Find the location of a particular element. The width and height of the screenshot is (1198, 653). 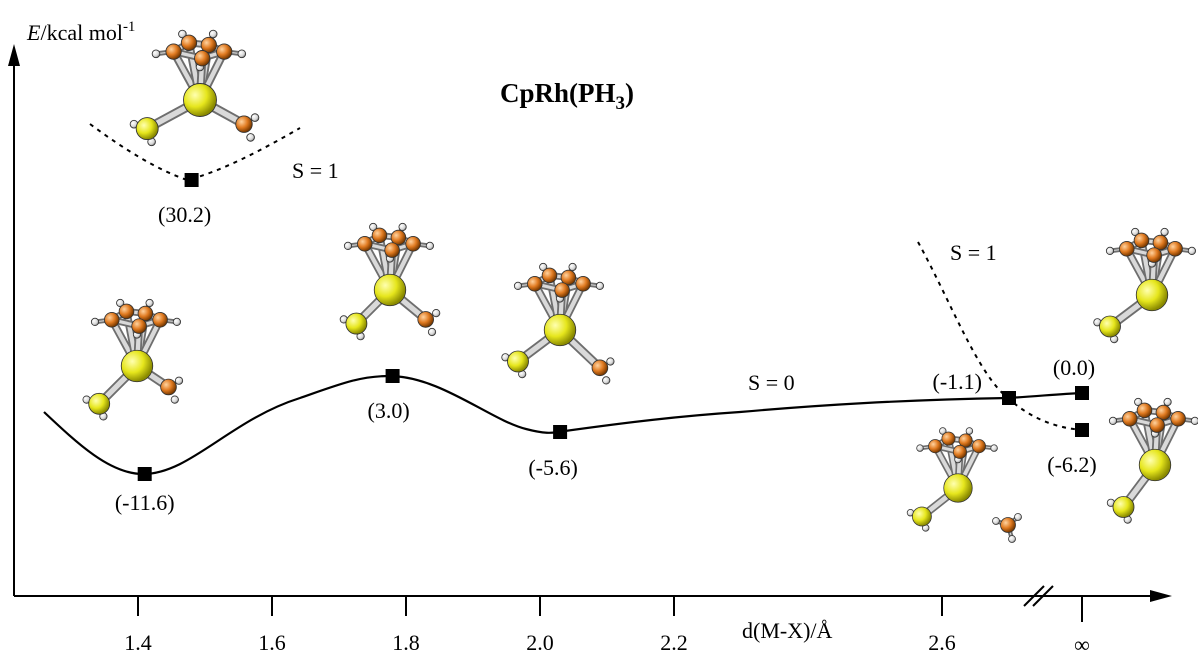

x-tick-label-2: 1.8 is located at coordinates (406, 641).